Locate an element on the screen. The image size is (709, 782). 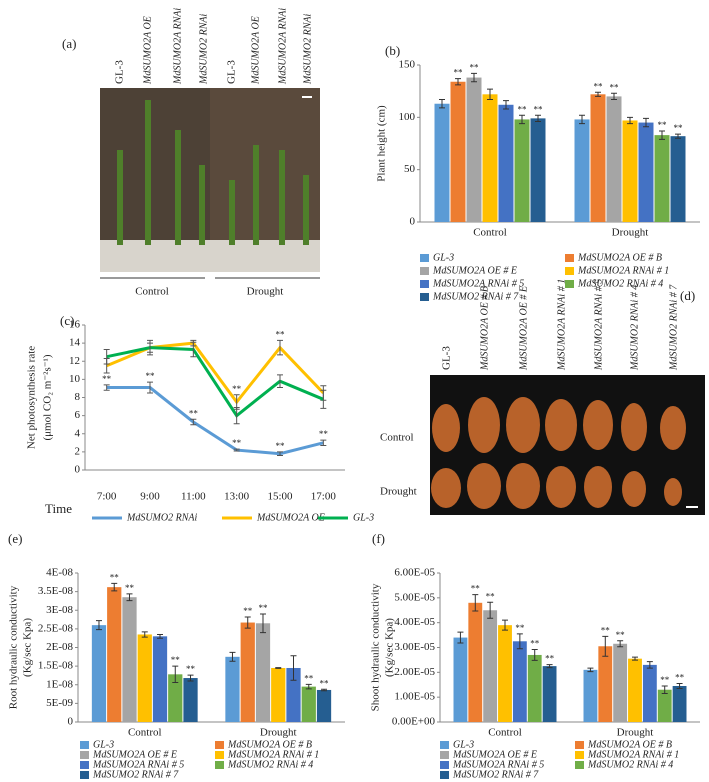
roots is located at coordinates (558, 453).